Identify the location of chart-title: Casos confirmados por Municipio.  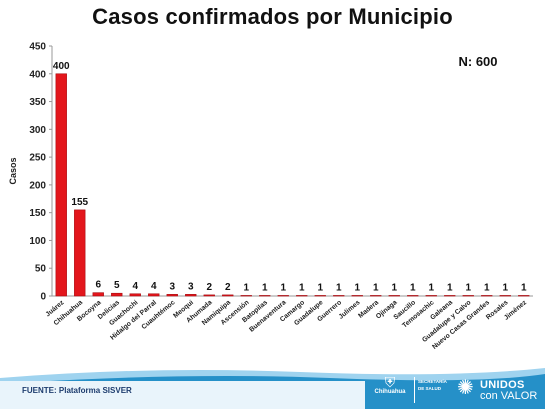
(272, 16).